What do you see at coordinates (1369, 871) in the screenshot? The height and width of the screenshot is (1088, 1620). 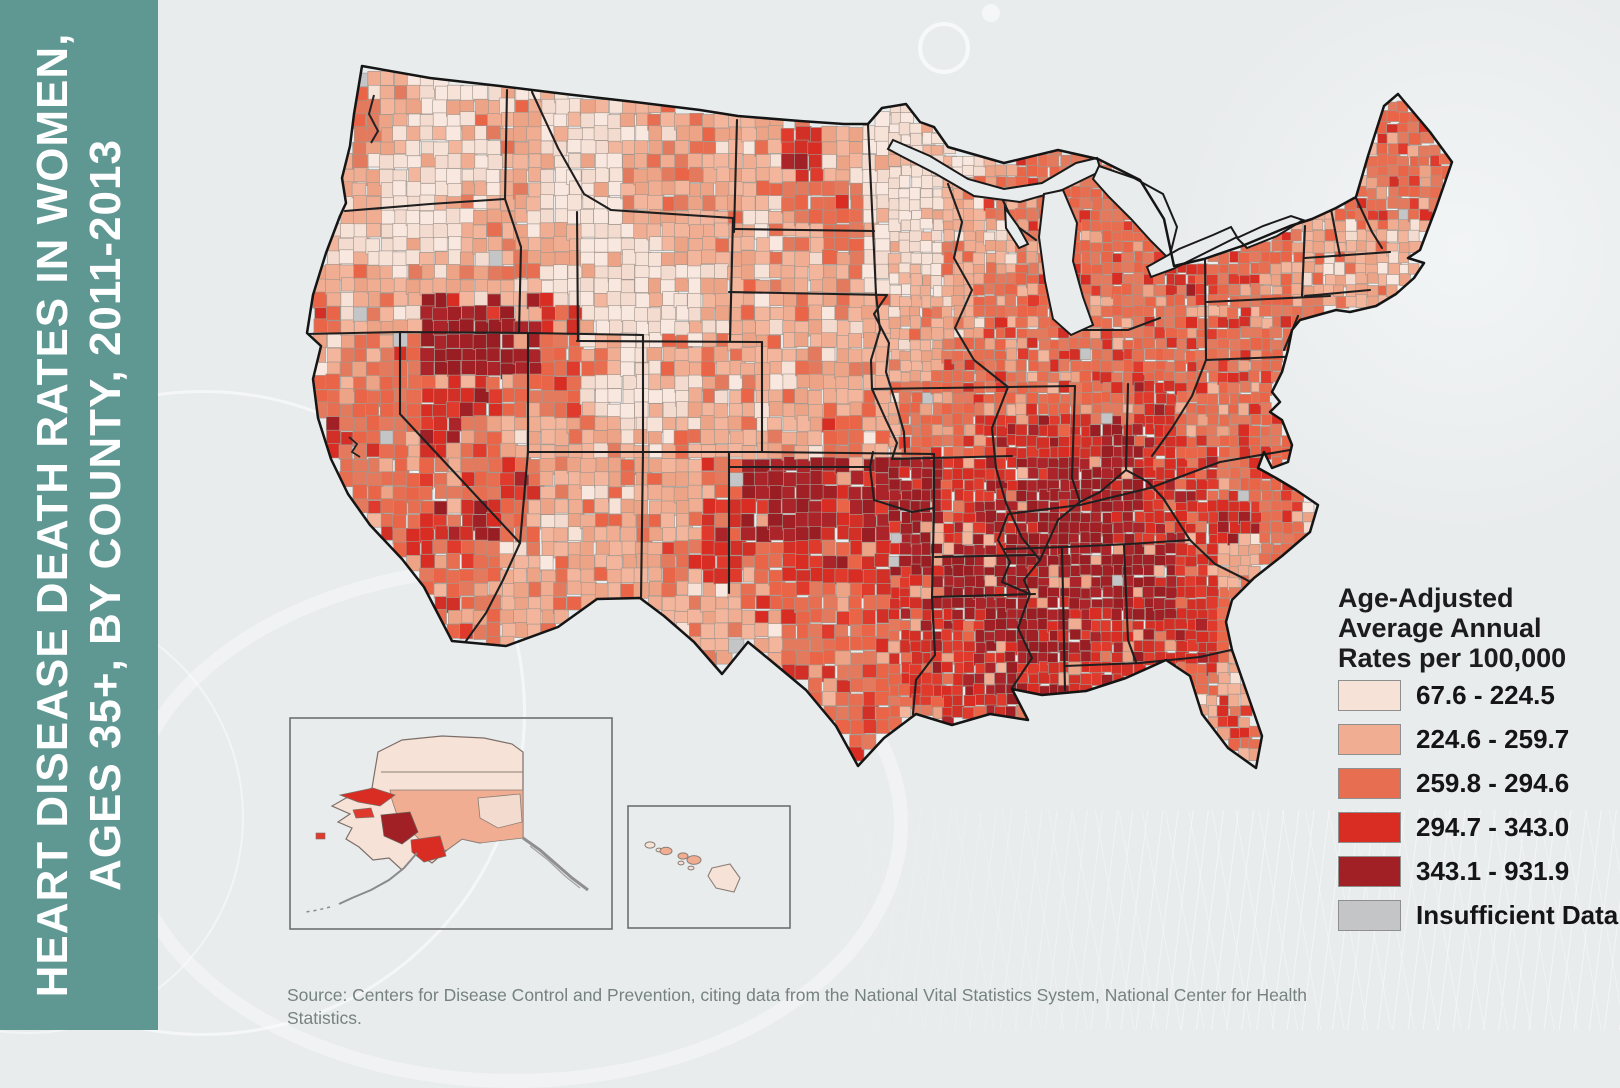 I see `legend-swatch-class5` at bounding box center [1369, 871].